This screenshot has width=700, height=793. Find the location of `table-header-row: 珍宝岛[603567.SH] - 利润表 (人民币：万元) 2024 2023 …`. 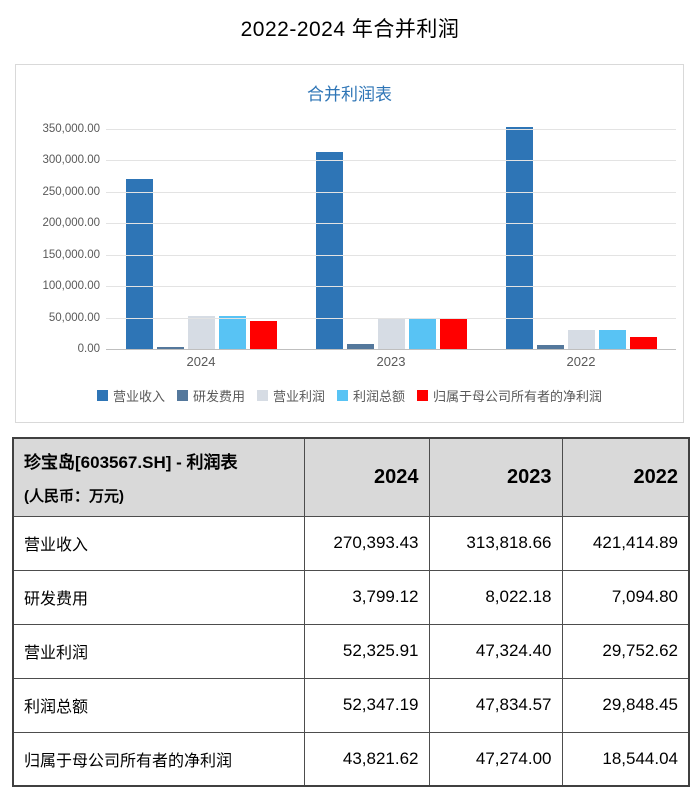

table-header-row: 珍宝岛[603567.SH] - 利润表 (人民币：万元) 2024 2023 … is located at coordinates (351, 477).